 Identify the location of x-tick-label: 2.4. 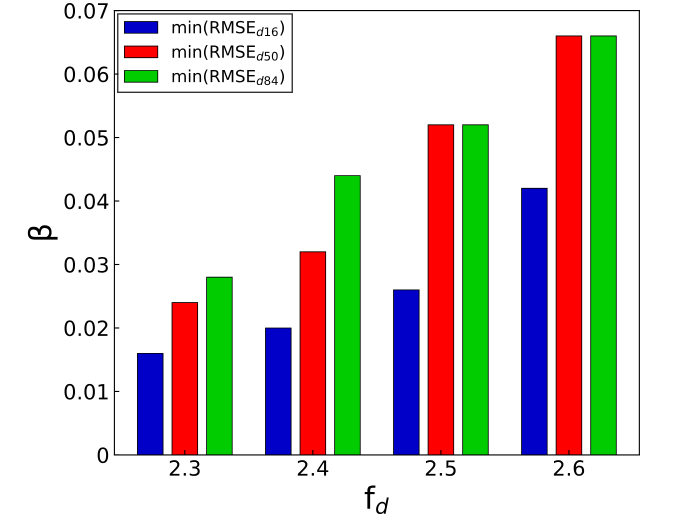
(313, 468).